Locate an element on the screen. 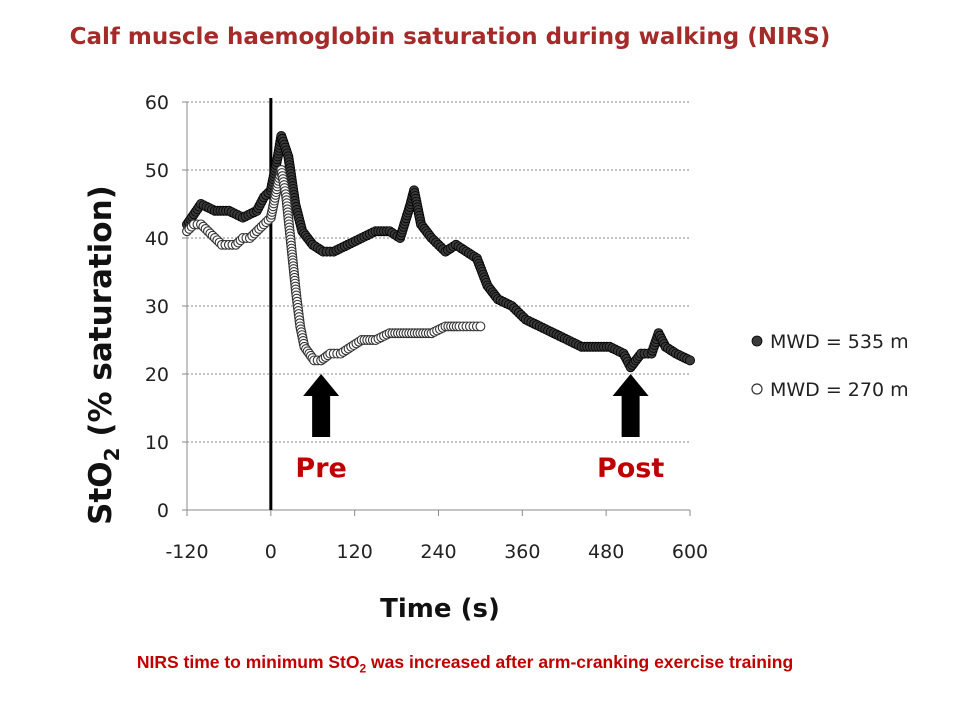 The height and width of the screenshot is (720, 960). y-tick-label: 0 is located at coordinates (163, 511).